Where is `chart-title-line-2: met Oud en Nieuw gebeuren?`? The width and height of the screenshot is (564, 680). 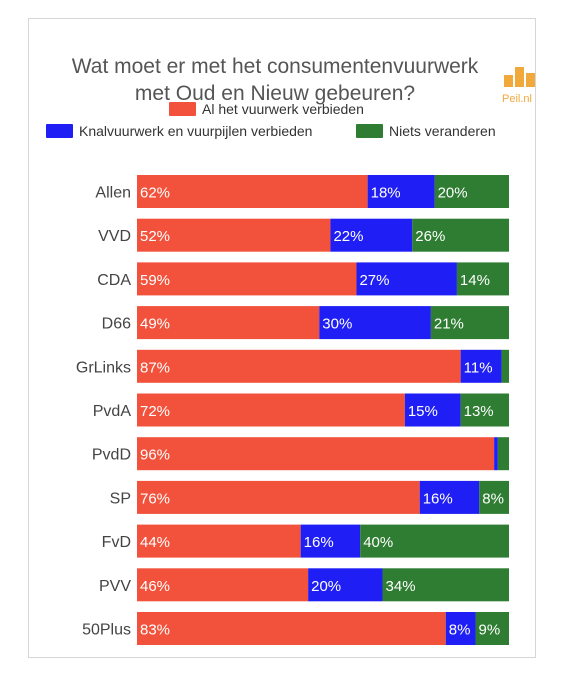
chart-title-line-2: met Oud en Nieuw gebeuren? is located at coordinates (275, 93).